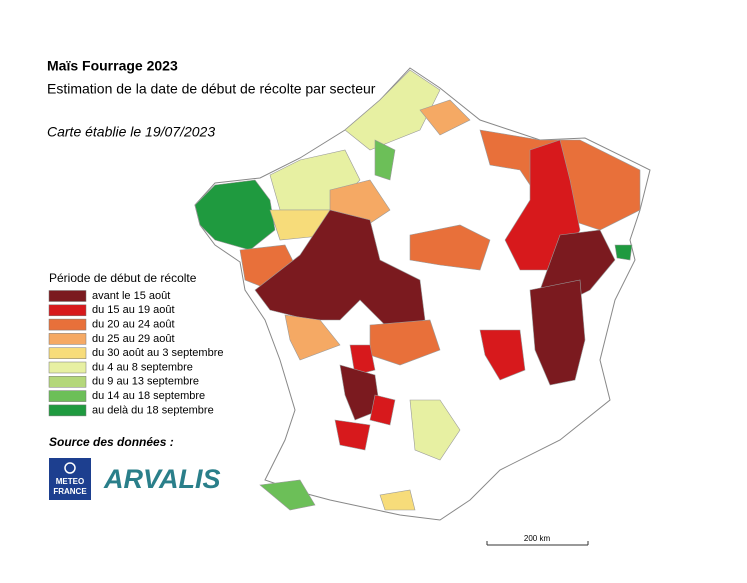 The height and width of the screenshot is (583, 747). I want to click on legend-label: avant le 15 août, so click(131, 296).